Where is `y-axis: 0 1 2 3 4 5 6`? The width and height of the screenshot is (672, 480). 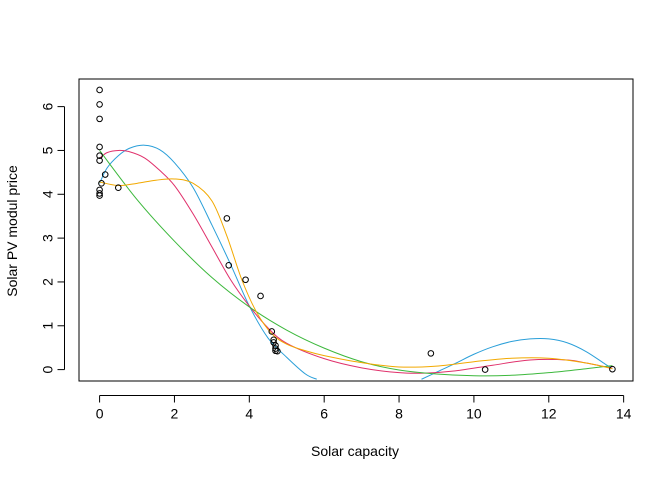
y-axis: 0 1 2 3 4 5 6 is located at coordinates (52, 238).